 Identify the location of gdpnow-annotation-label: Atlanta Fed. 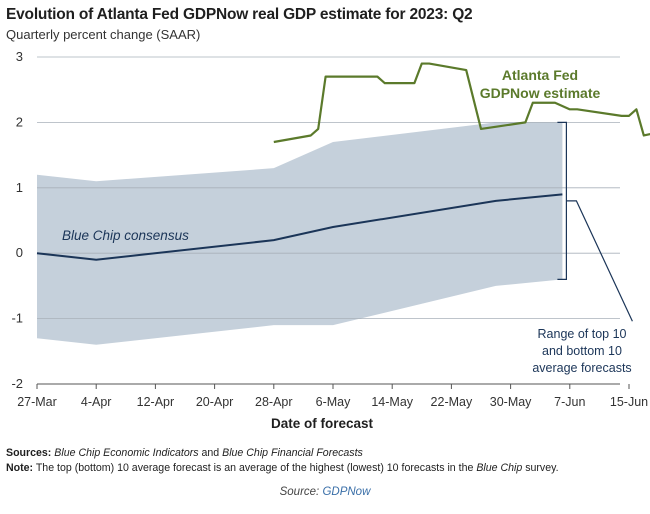
(540, 75).